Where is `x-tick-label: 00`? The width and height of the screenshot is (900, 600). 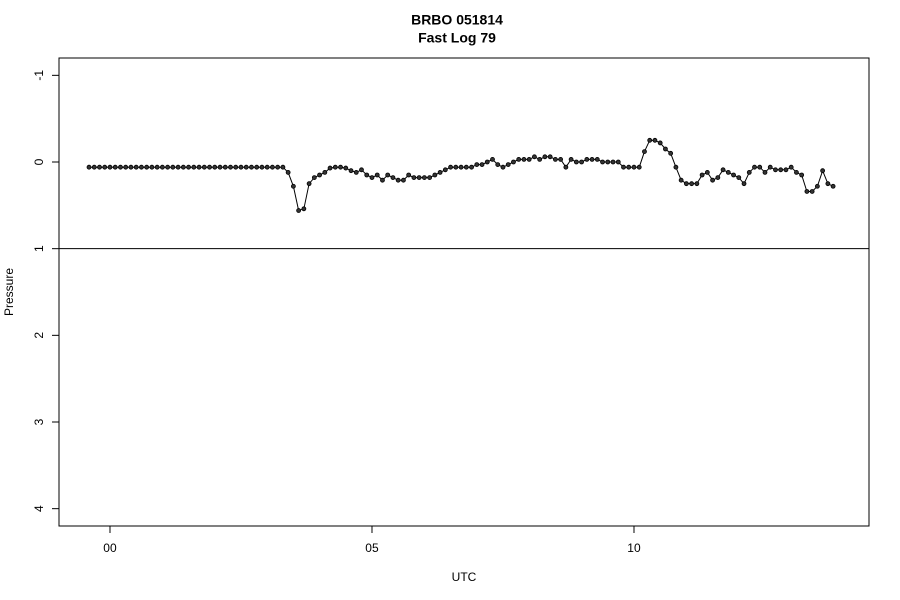 x-tick-label: 00 is located at coordinates (110, 548).